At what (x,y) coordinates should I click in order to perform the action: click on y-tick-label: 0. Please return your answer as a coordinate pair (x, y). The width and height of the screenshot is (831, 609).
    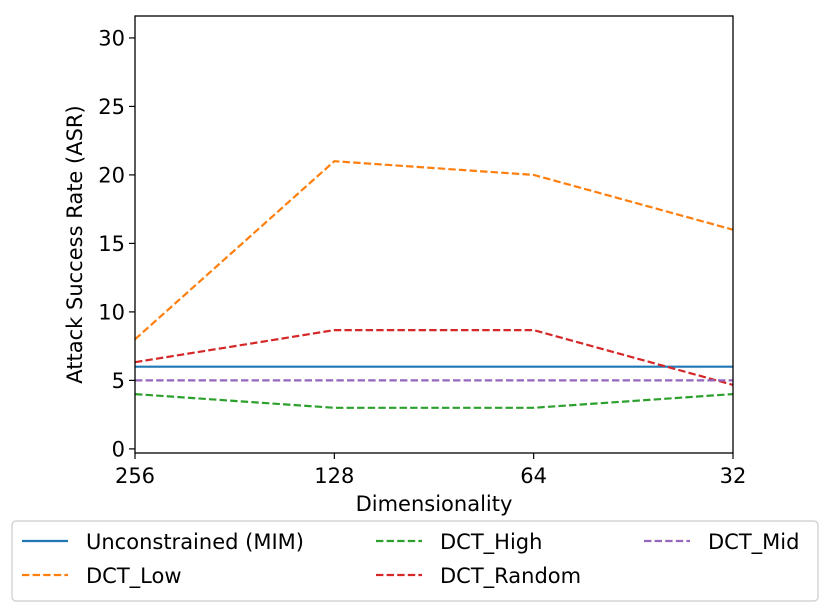
    Looking at the image, I should click on (118, 449).